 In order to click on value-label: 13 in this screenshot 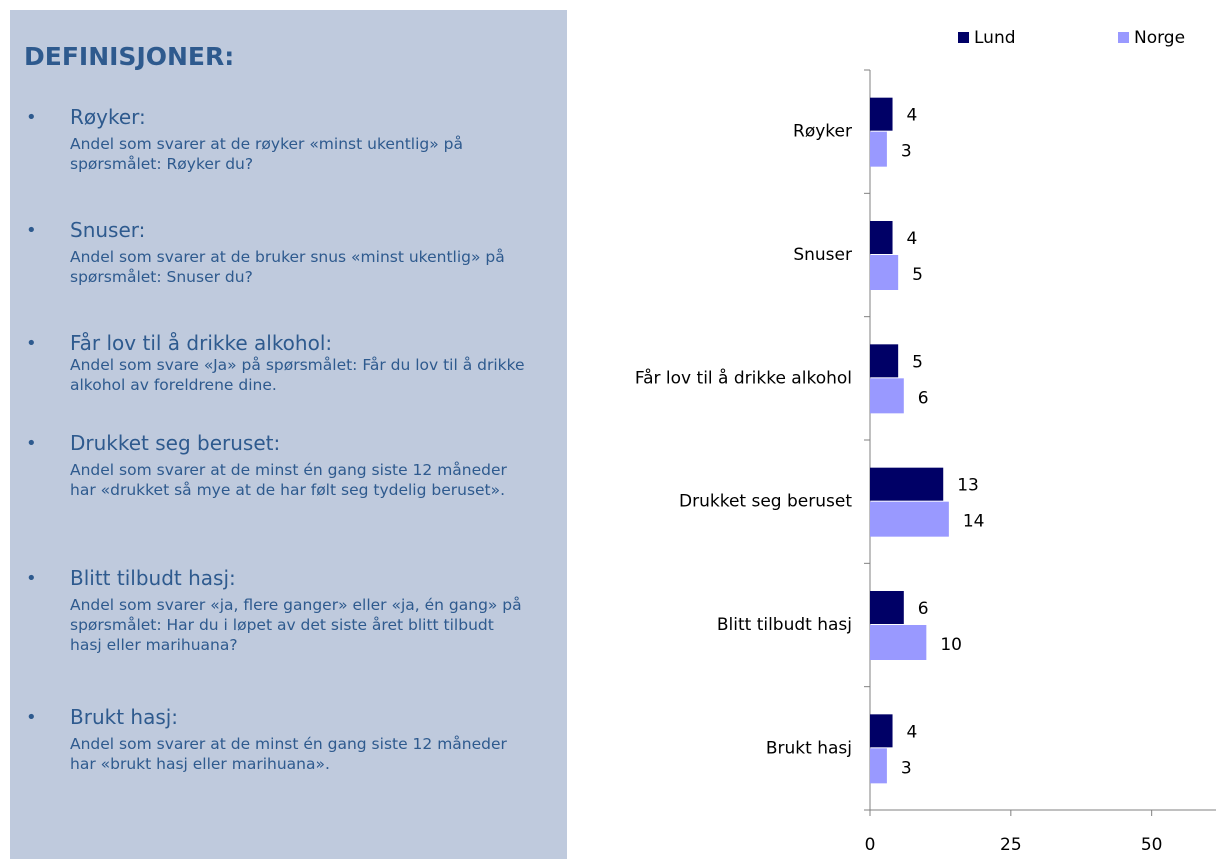, I will do `click(968, 486)`.